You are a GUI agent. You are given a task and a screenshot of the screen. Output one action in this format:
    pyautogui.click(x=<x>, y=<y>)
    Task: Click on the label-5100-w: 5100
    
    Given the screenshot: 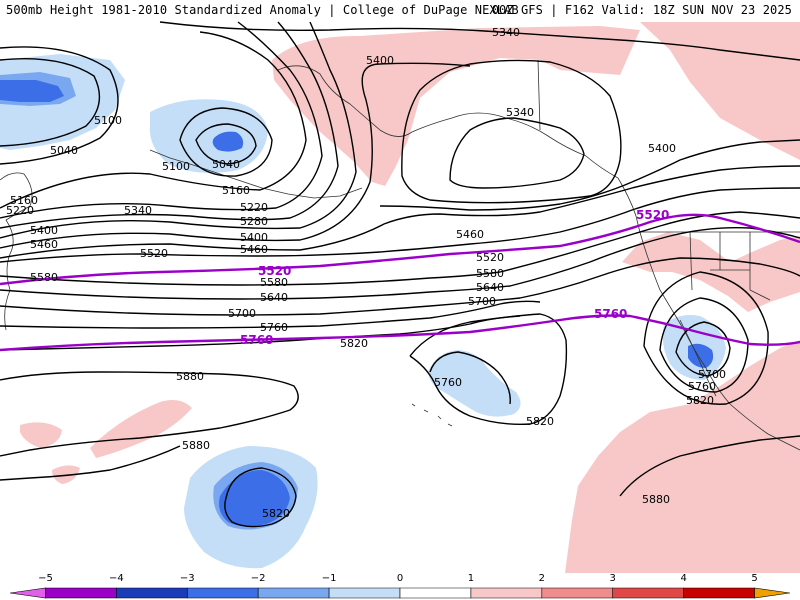 What is the action you would take?
    pyautogui.click(x=108, y=120)
    